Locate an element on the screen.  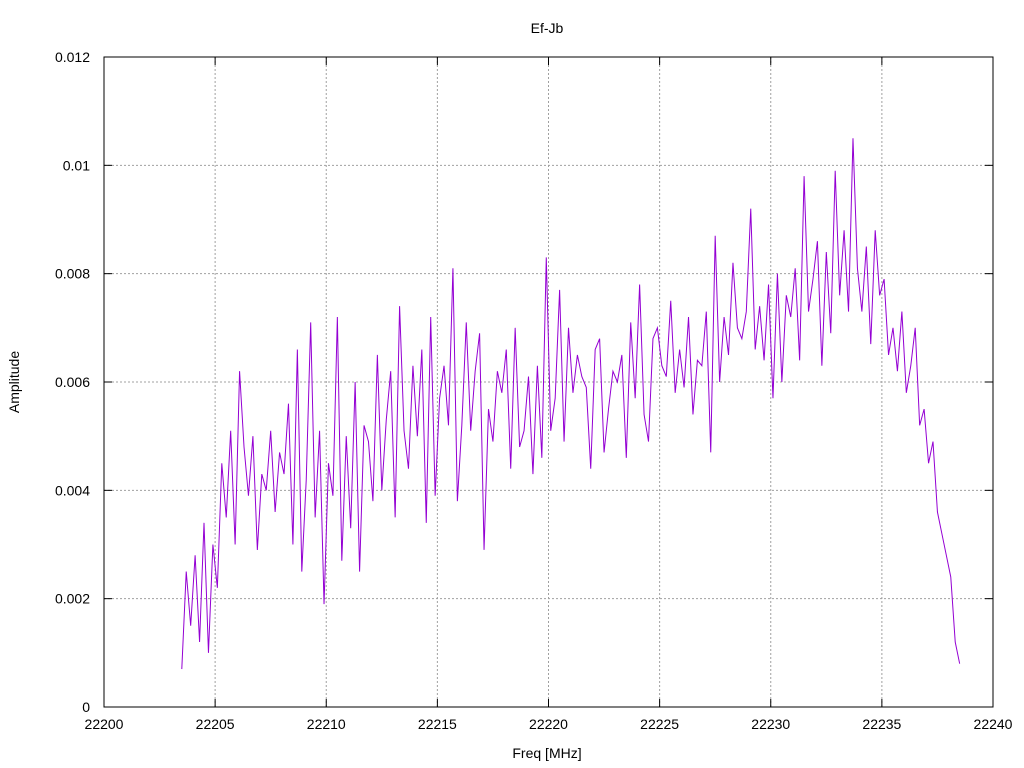
y-tick-label: 0 is located at coordinates (86, 707).